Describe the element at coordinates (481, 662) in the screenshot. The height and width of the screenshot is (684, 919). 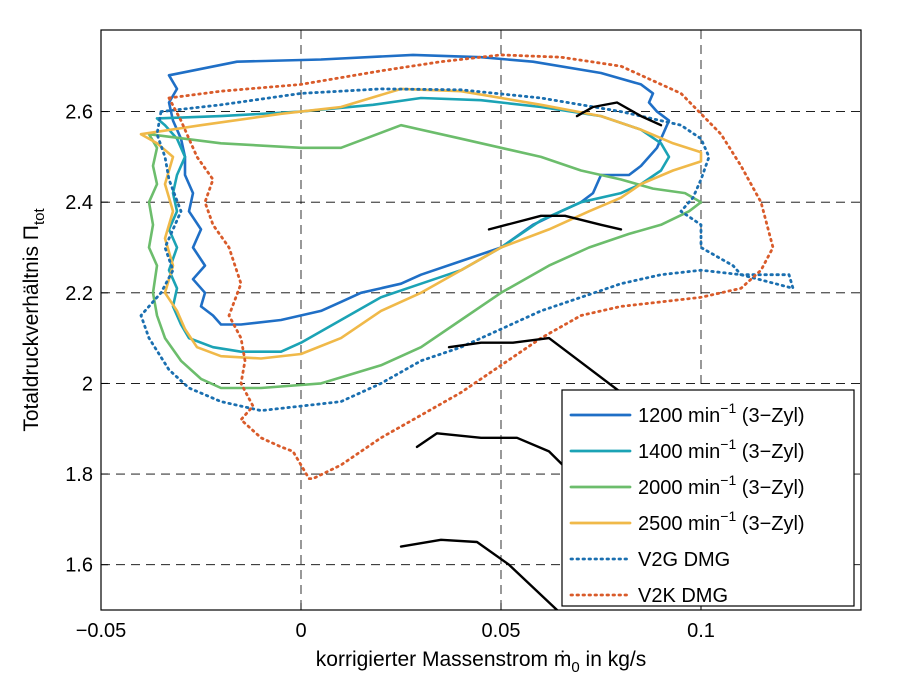
I see `x-axis-label: korrigierter Massenstrom ṁ0 in kg/s` at that location.